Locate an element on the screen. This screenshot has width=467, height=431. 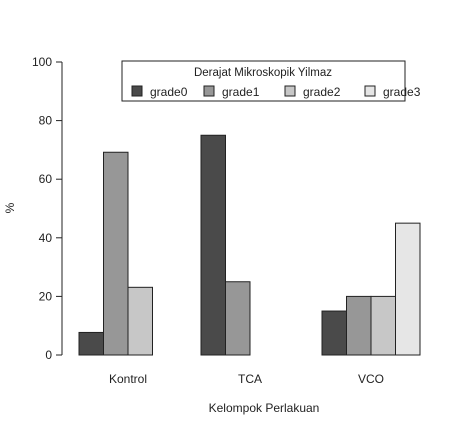
y-tick-label: 20 is located at coordinates (46, 296).